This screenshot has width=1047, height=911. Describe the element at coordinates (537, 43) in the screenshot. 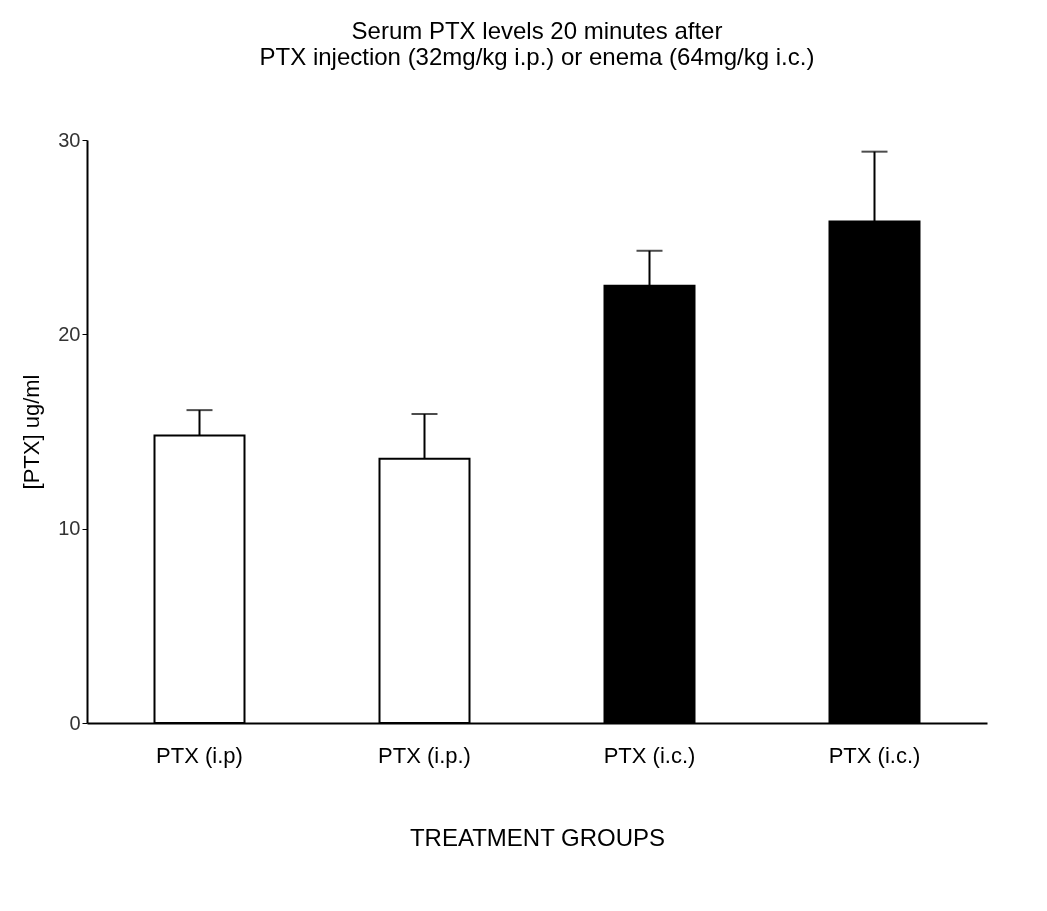

I see `chart-title: Serum PTX levels 20 minutes after PTX injection (32mg/kg i.p.) or enema (64mg/kg i.c.)` at that location.